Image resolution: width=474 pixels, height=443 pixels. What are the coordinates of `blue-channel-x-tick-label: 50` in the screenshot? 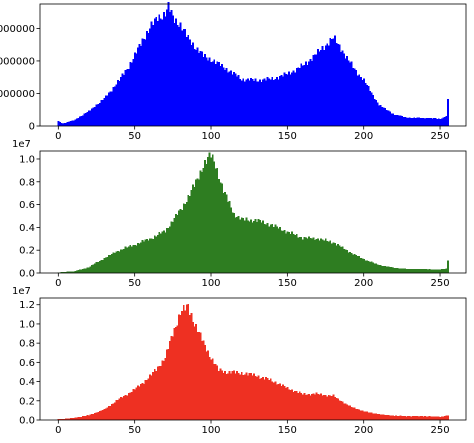 It's located at (134, 136).